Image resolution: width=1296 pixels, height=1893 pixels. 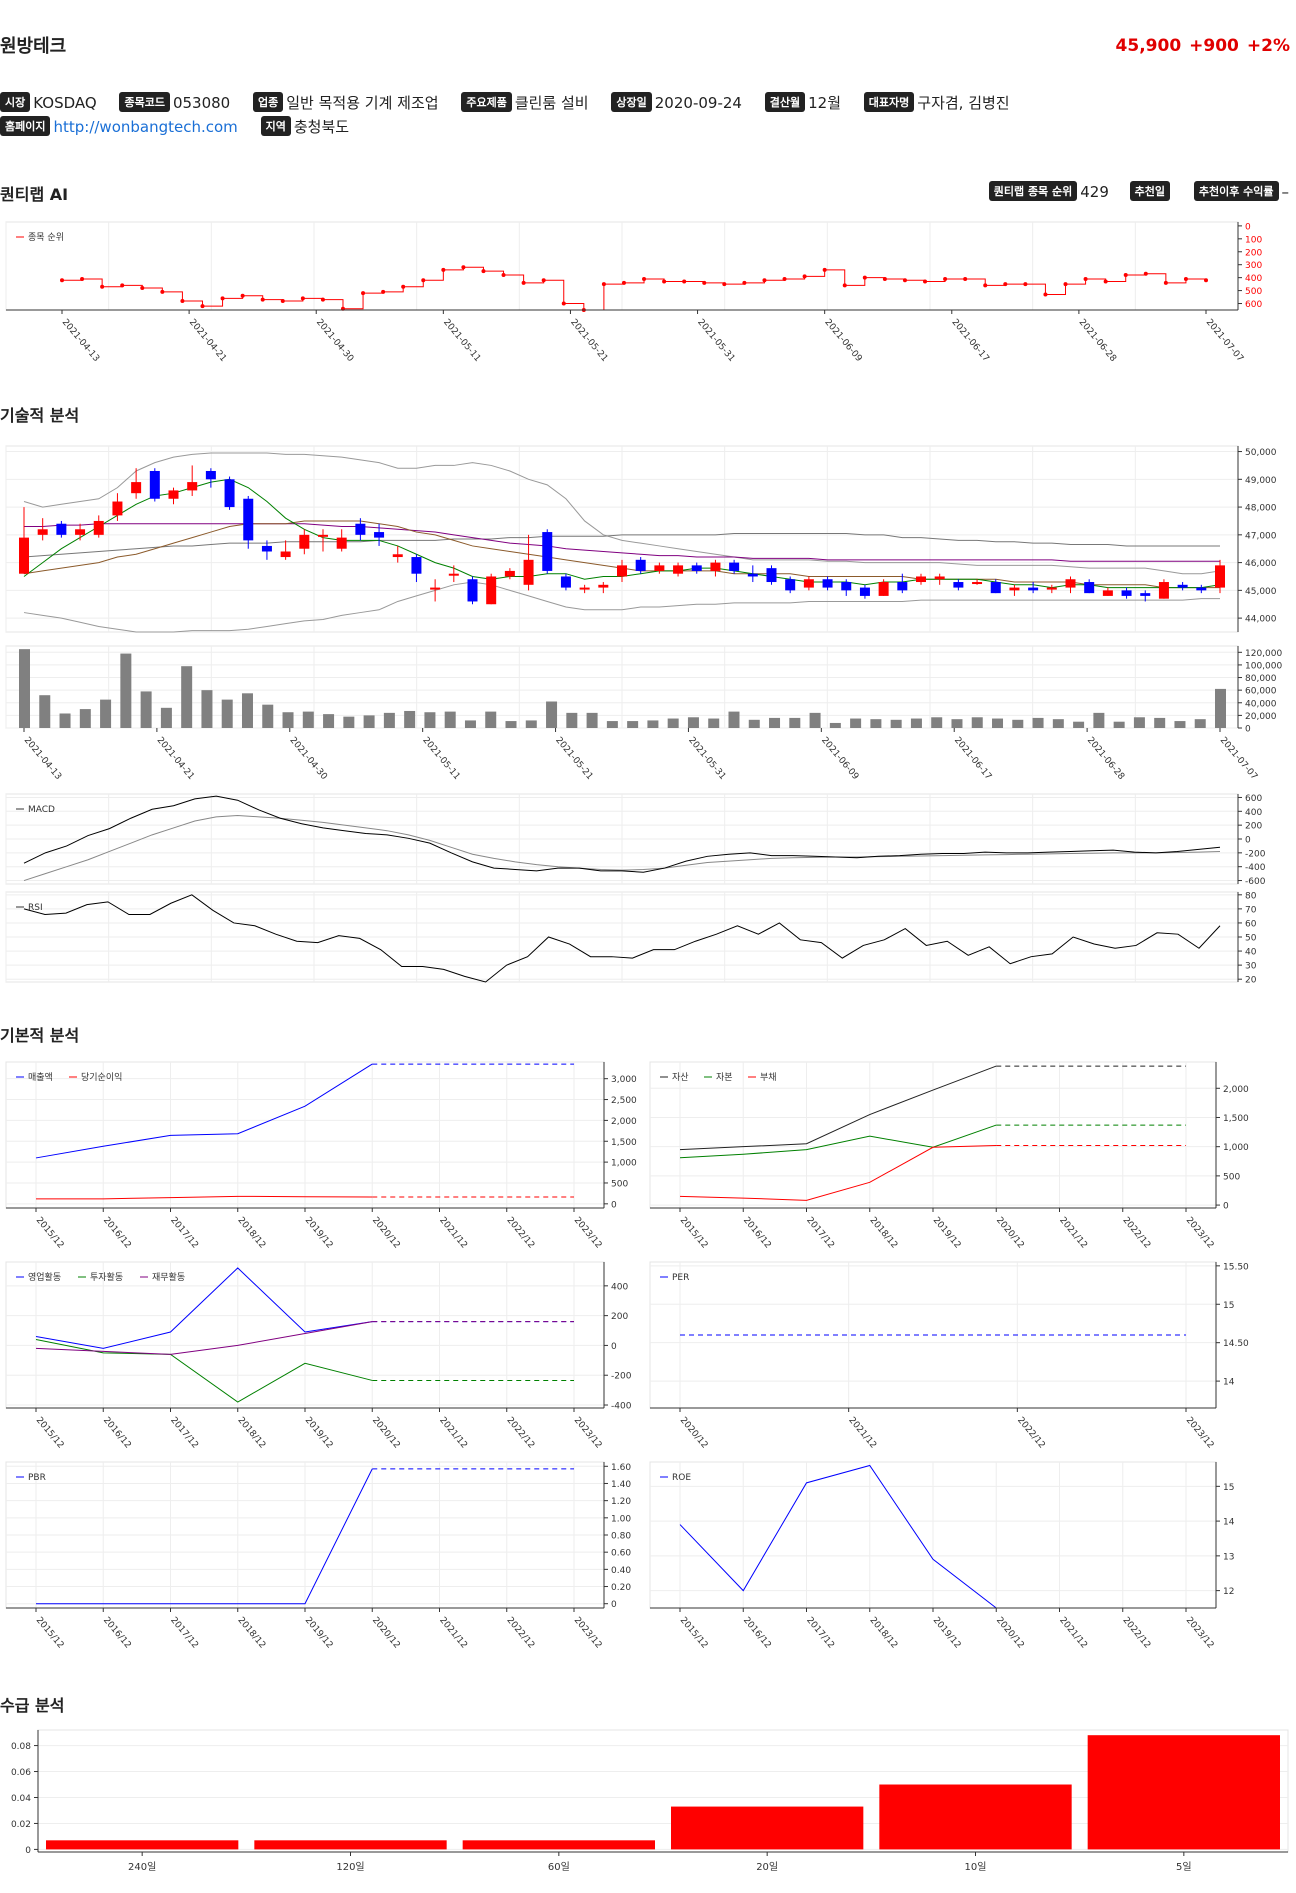 What do you see at coordinates (1255, 882) in the screenshot?
I see `macd-chart-tick-label: -600` at bounding box center [1255, 882].